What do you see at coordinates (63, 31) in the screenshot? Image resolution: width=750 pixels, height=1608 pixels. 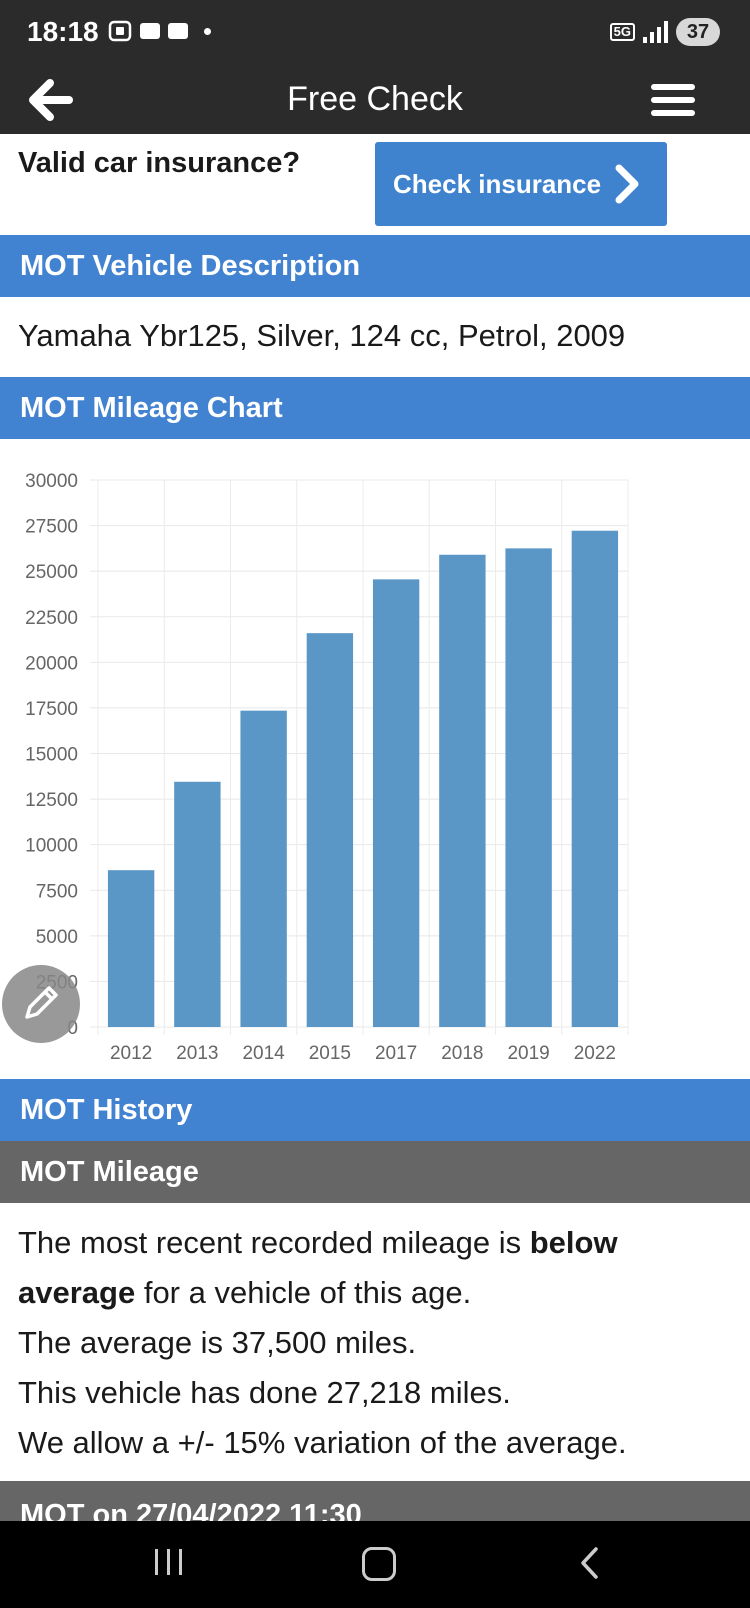 I see `status-time: 18:18` at bounding box center [63, 31].